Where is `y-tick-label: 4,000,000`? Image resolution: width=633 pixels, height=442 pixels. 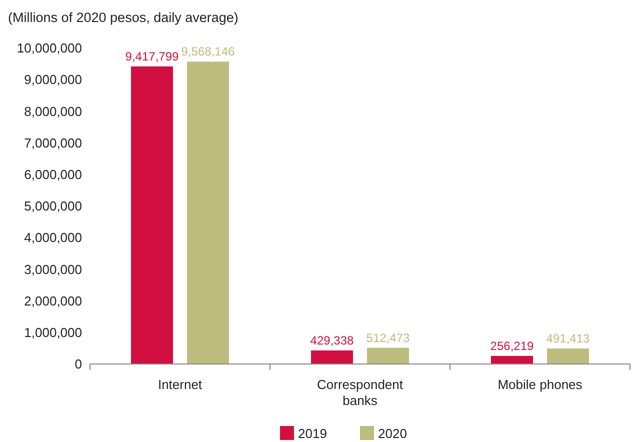
y-tick-label: 4,000,000 is located at coordinates (53, 238).